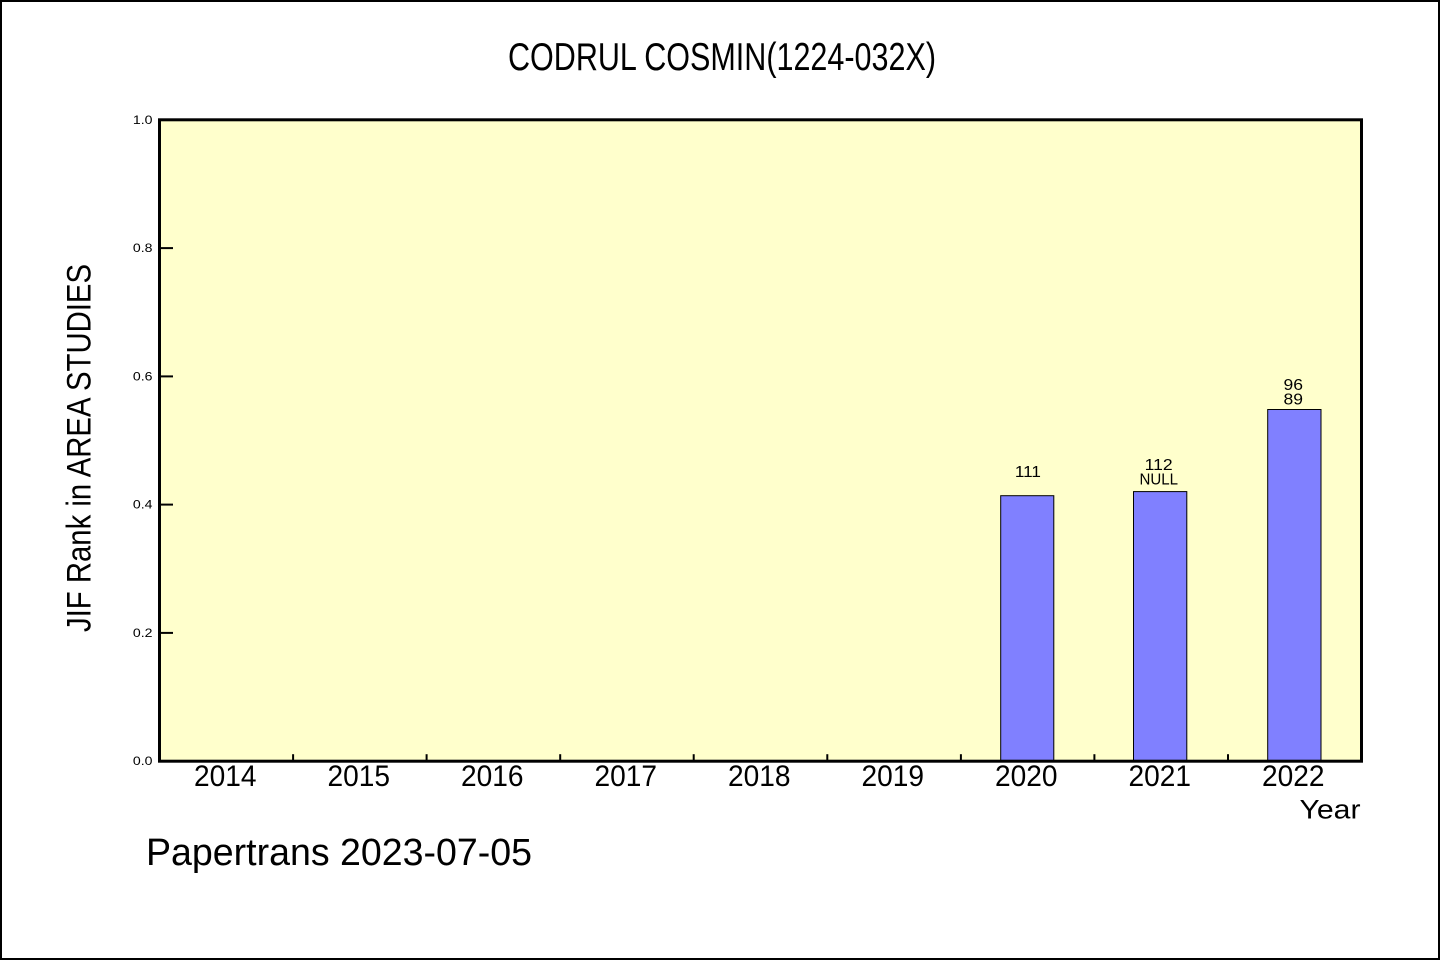 Image resolution: width=1440 pixels, height=960 pixels. Describe the element at coordinates (143, 505) in the screenshot. I see `svg-text: 0.4` at that location.